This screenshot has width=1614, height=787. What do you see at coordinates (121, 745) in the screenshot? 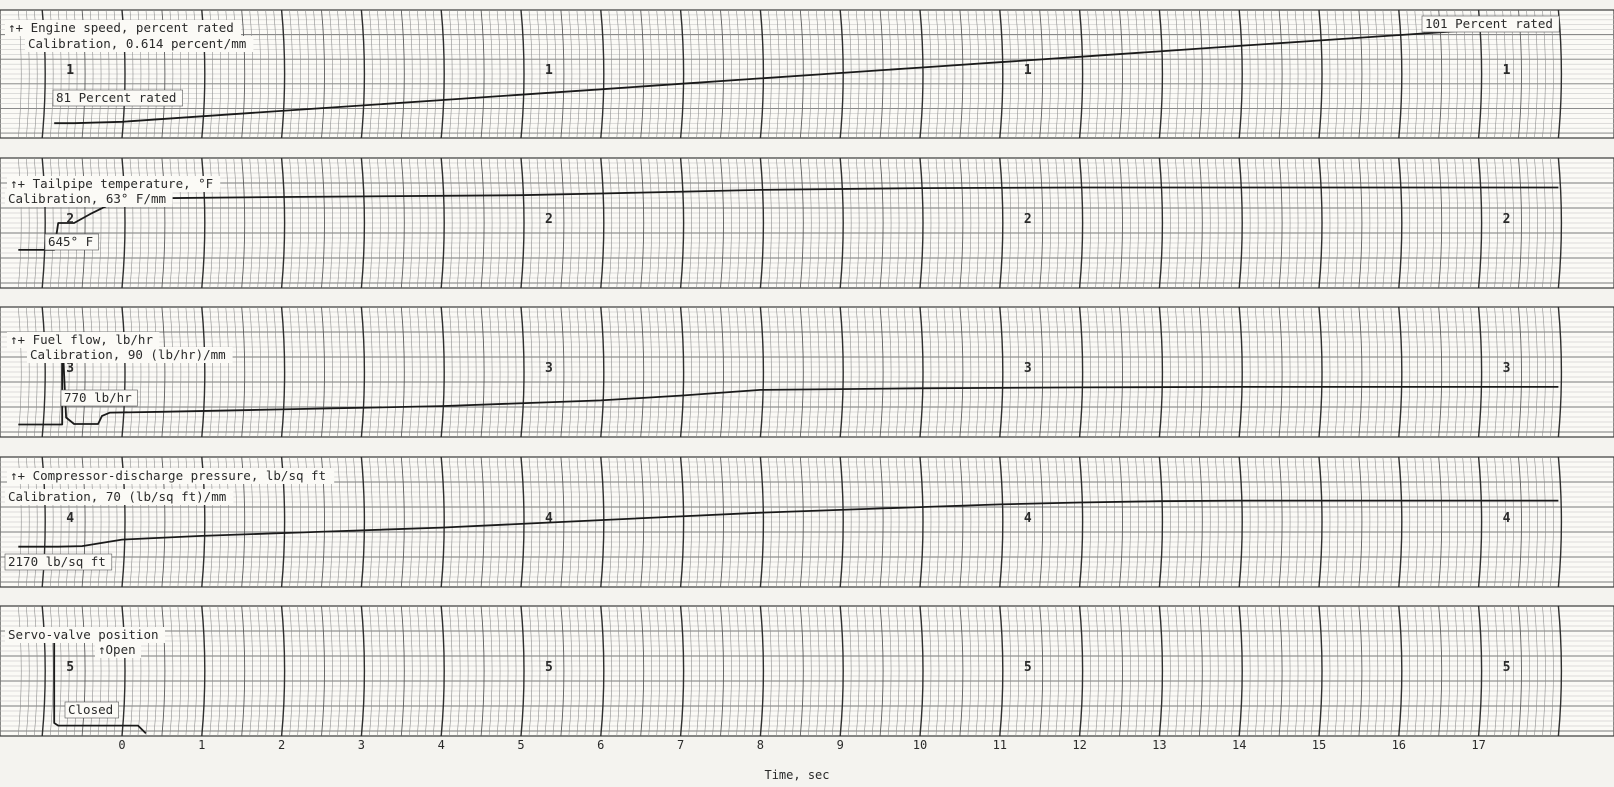
I see `x-tick-label: 0` at bounding box center [121, 745].